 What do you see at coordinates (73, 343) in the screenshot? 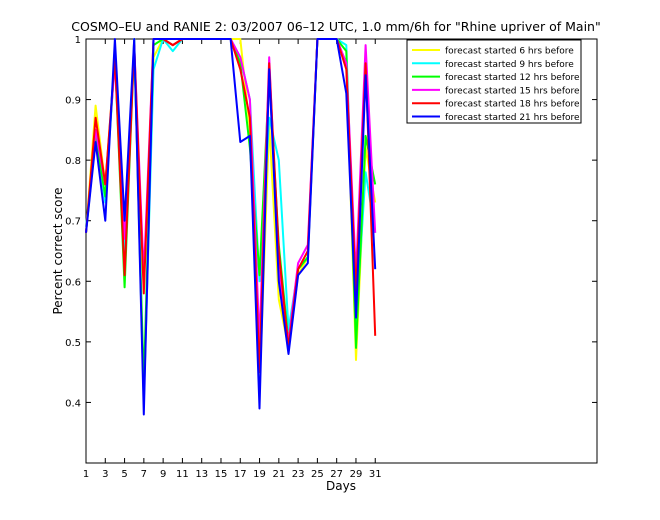
I see `y-tick-label: 0.5` at bounding box center [73, 343].